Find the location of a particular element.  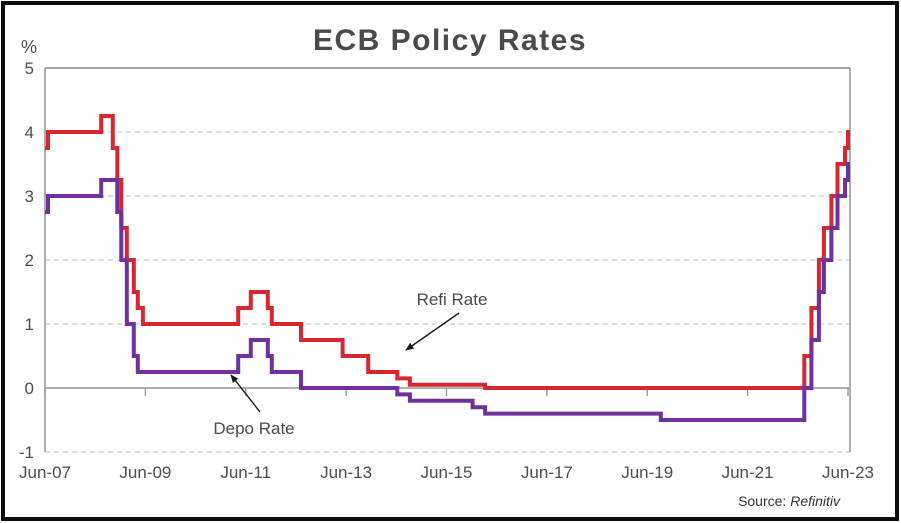

depo-rate-annotation-arrow is located at coordinates (245, 393).